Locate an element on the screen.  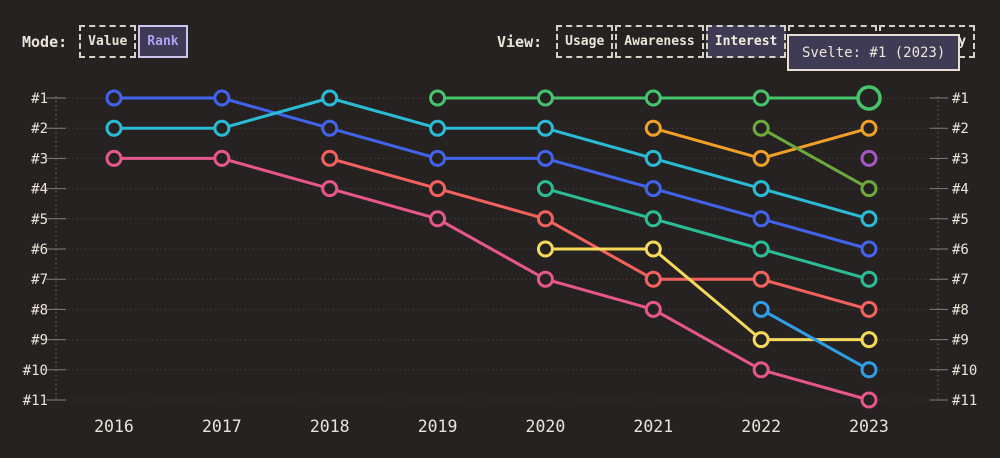
cyan-point-2018 is located at coordinates (330, 98).